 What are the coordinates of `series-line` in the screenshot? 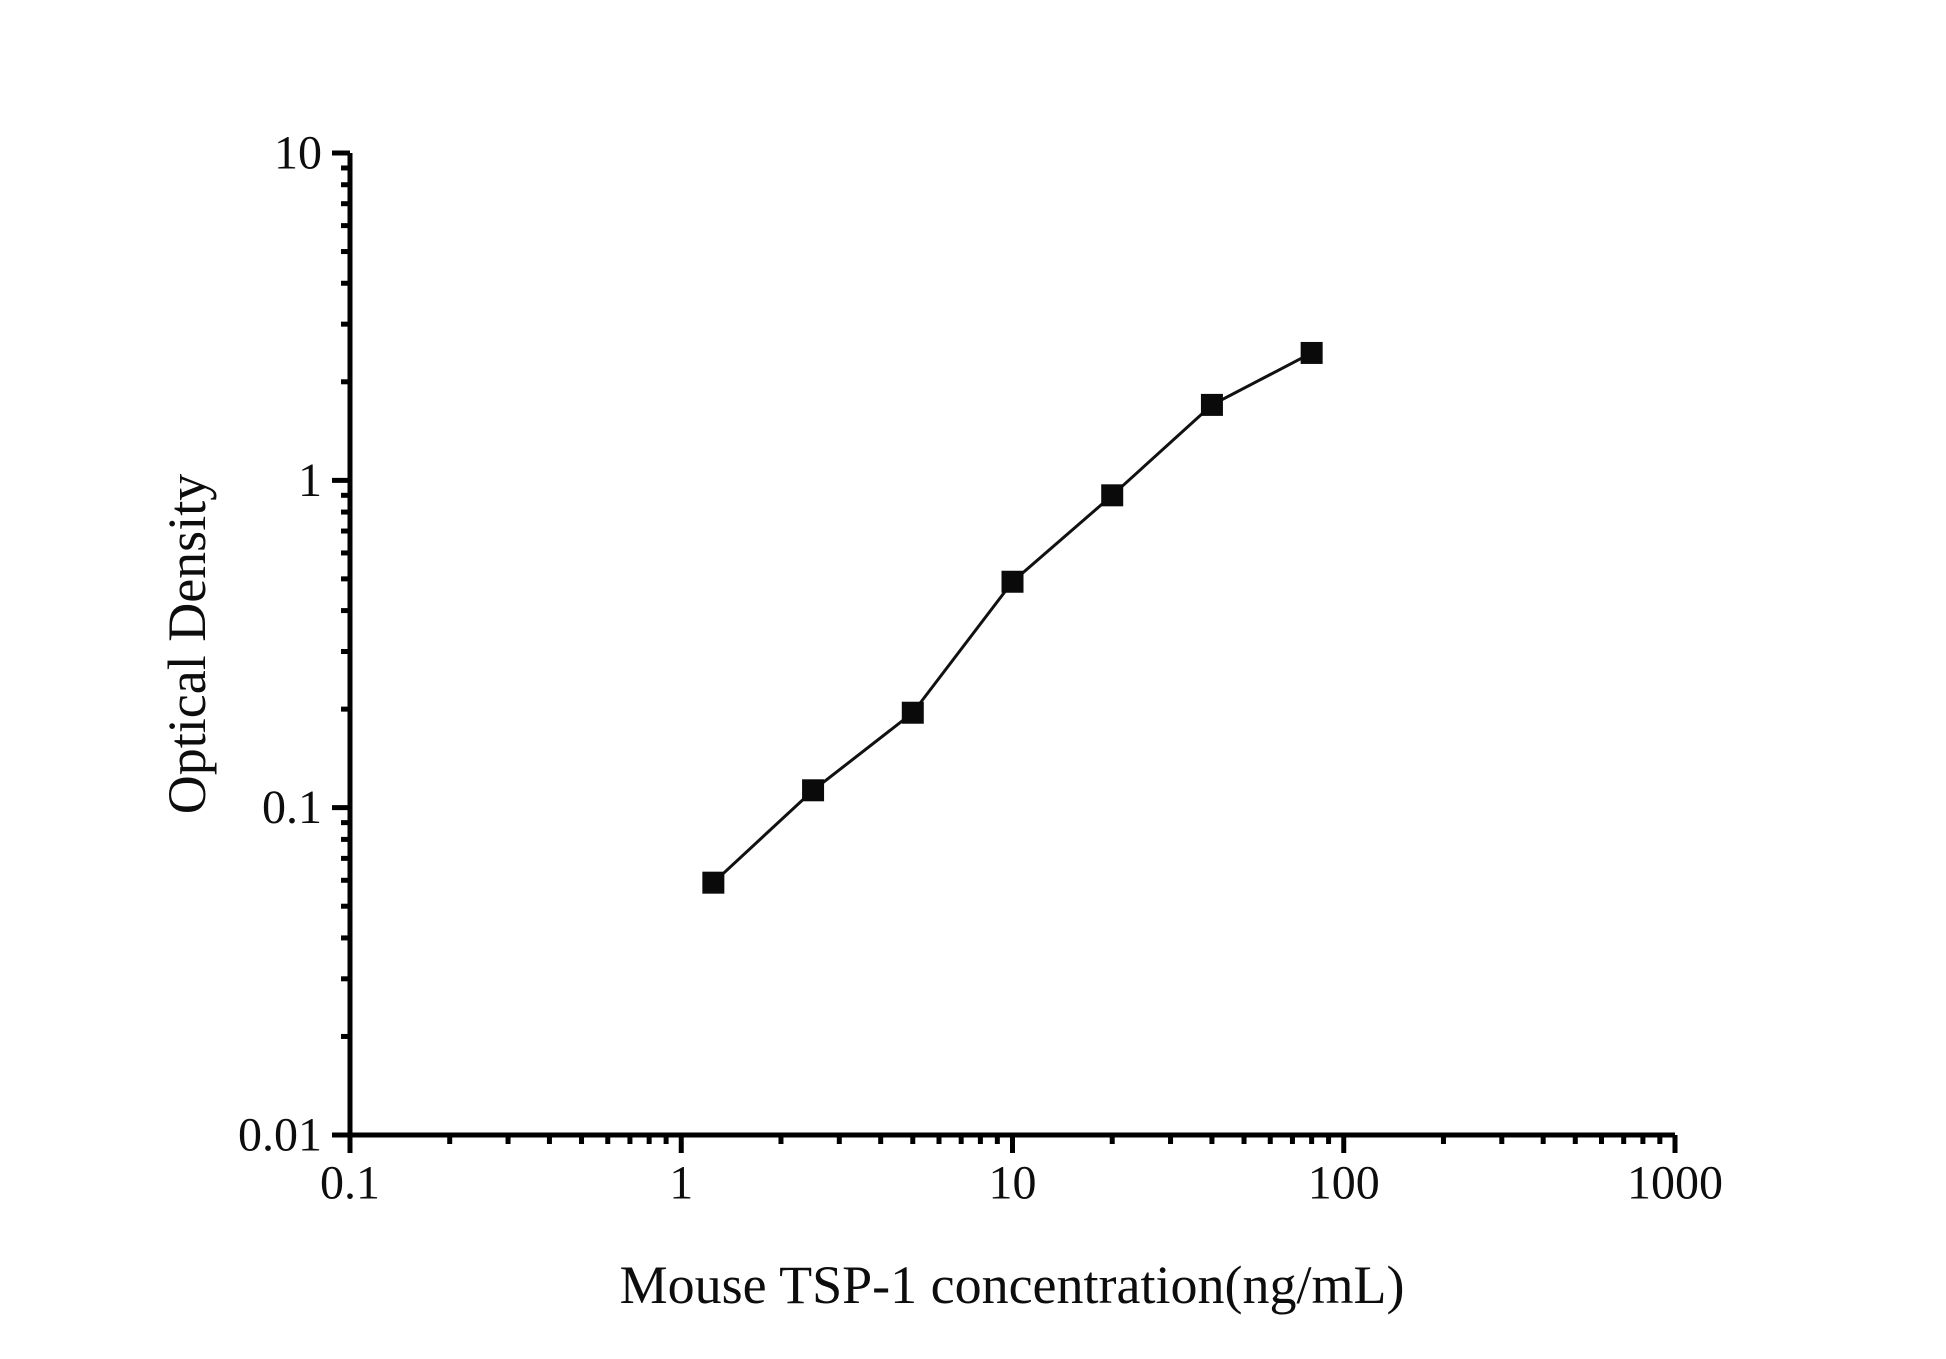 It's located at (1012, 617).